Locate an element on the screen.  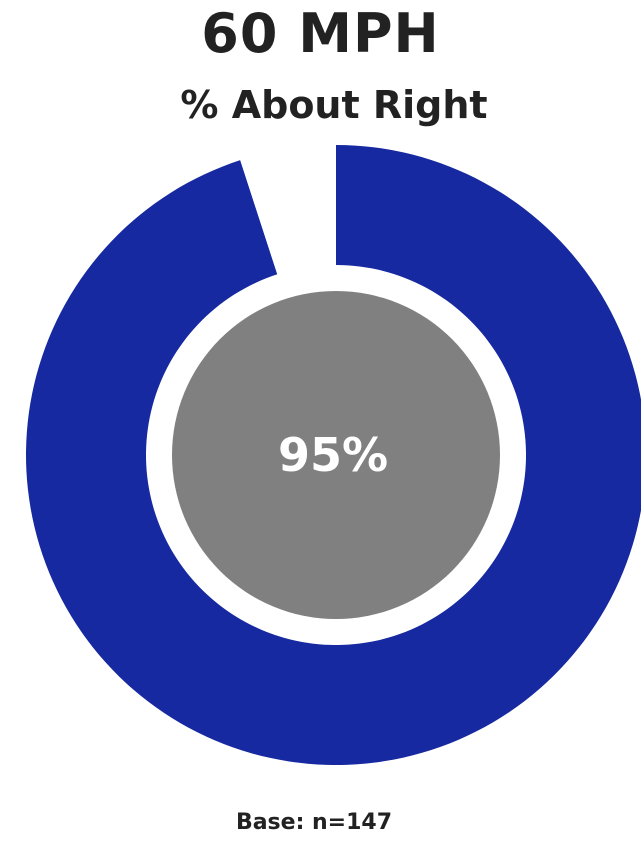
chart-title: 60 MPH is located at coordinates (320, 33).